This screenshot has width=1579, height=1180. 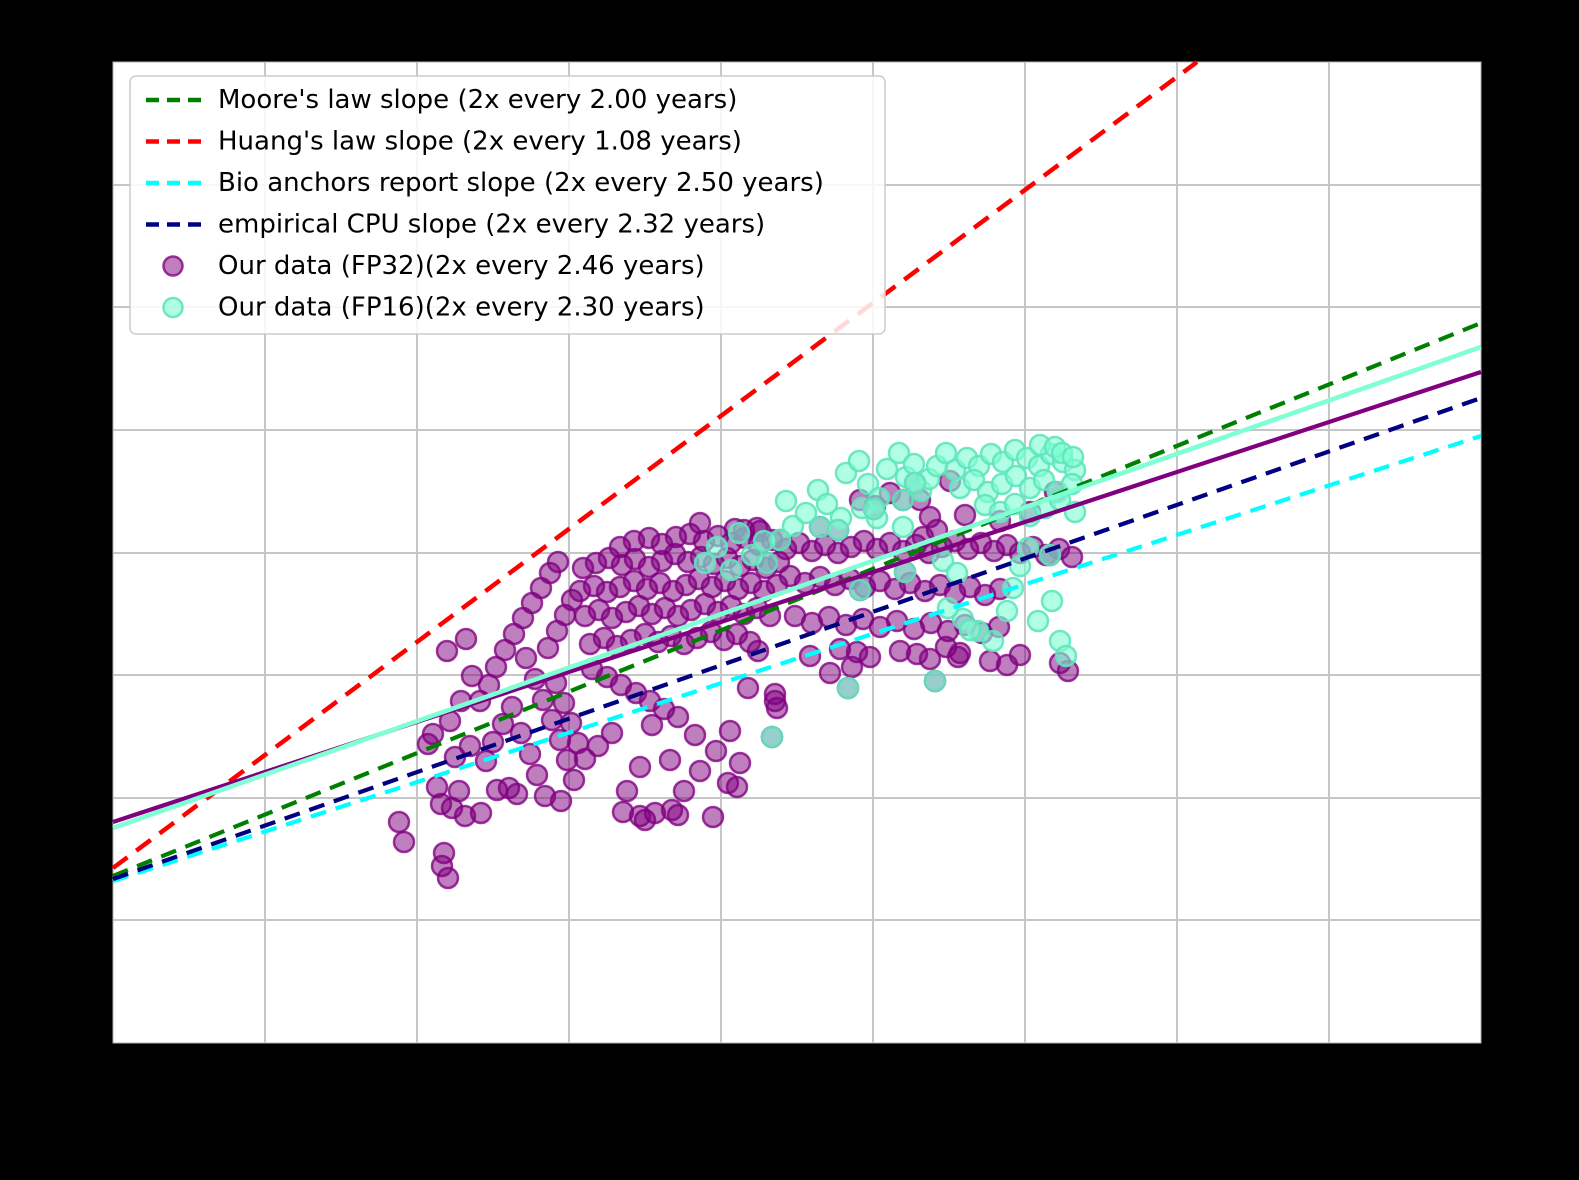 I want to click on legend-item-label: Huang's law slope (2x every 1.08 years), so click(x=480, y=142).